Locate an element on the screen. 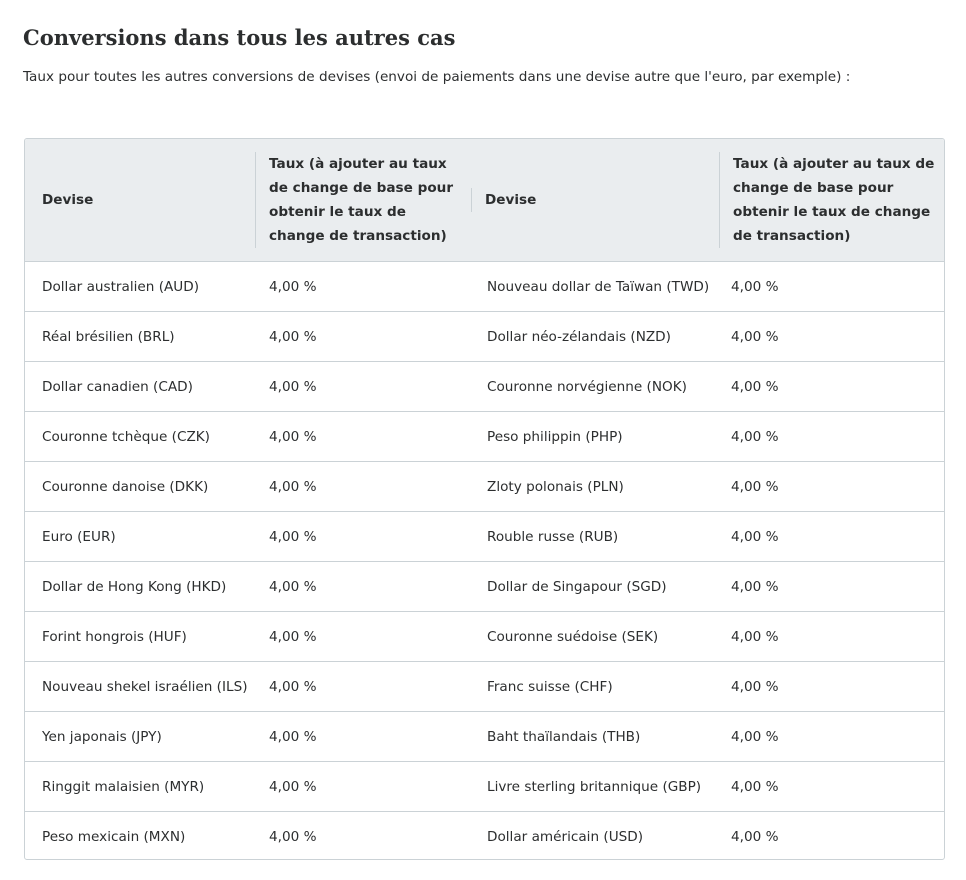 Image resolution: width=966 pixels, height=880 pixels. currency-cell: Dollar de Hong Kong (HKD) is located at coordinates (140, 586).